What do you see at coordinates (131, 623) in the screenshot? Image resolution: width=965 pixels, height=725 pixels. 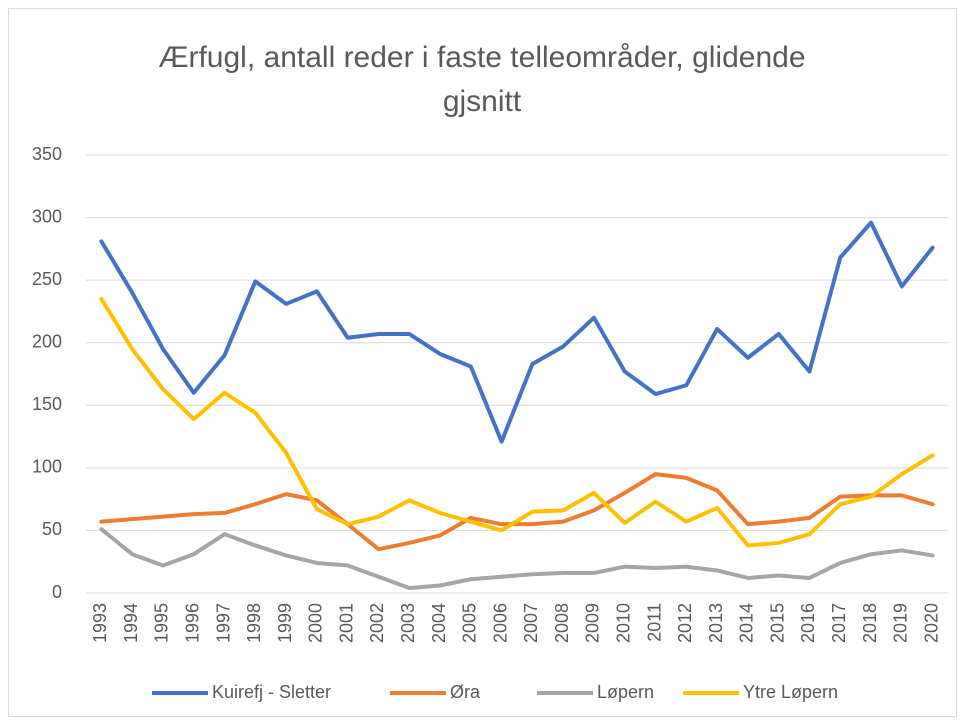 I see `x-tick-label: 1994` at bounding box center [131, 623].